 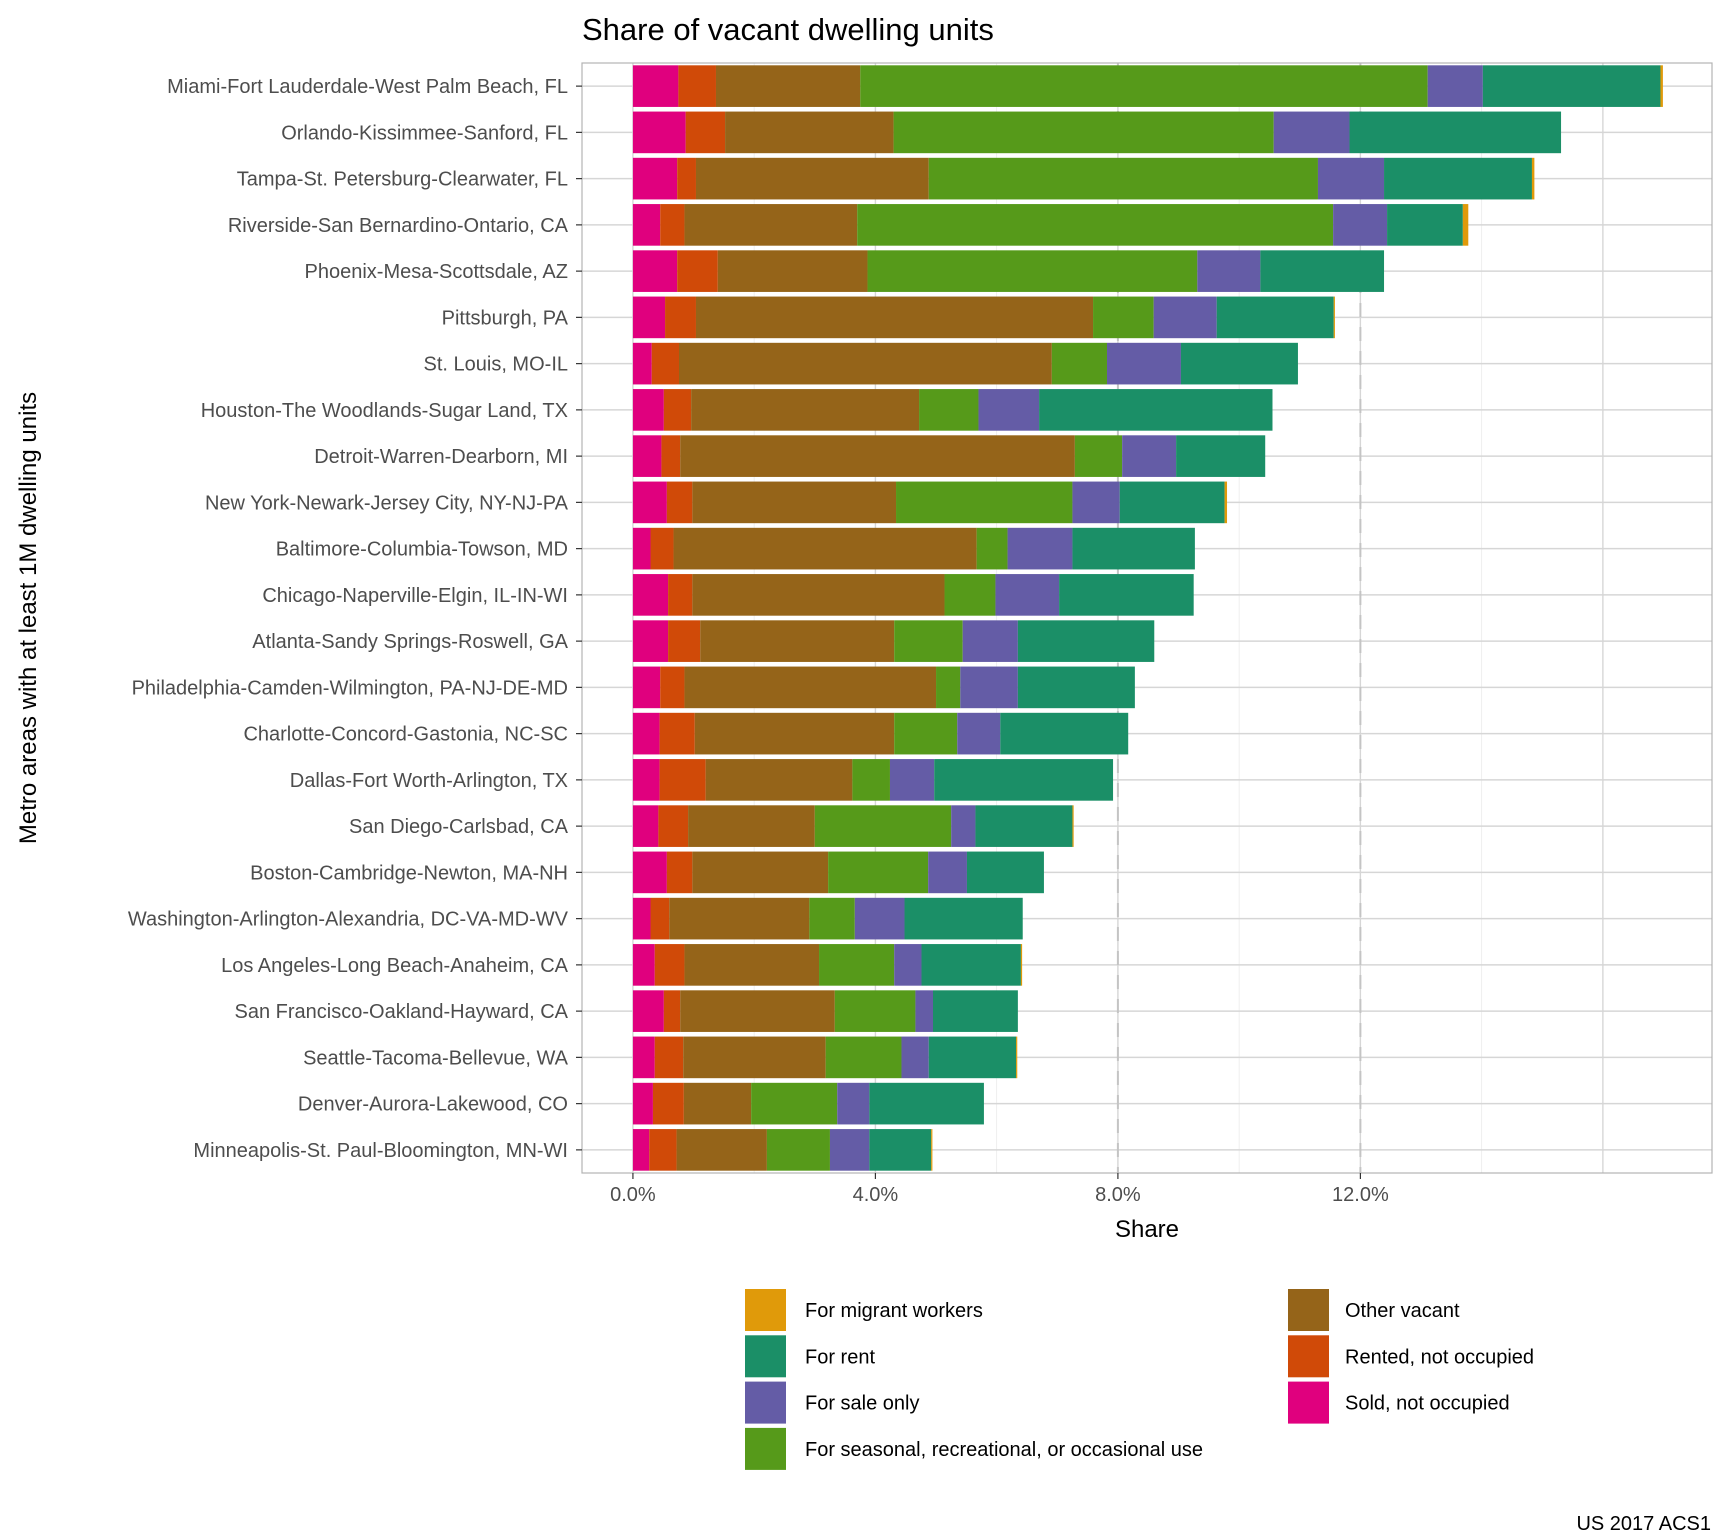 I want to click on y-tick-label: Orlando-Kissimmee-Sanford, FL, so click(x=424, y=133).